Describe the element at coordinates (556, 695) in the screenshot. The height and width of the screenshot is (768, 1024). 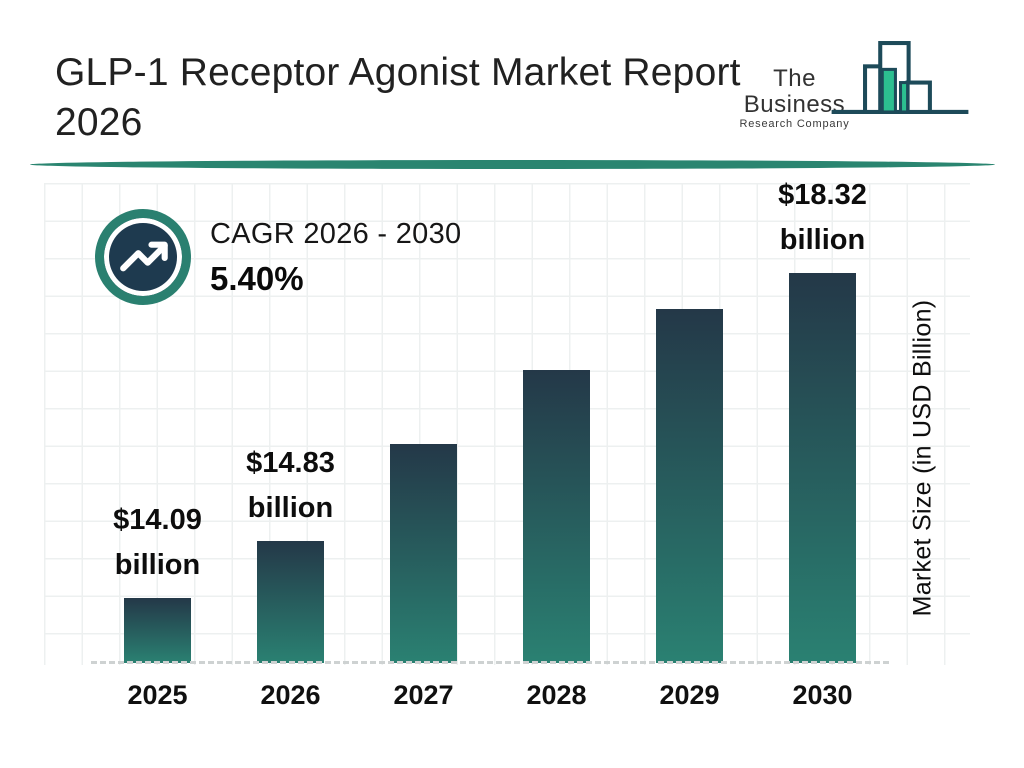
I see `x-axis-label-2028: 2028` at that location.